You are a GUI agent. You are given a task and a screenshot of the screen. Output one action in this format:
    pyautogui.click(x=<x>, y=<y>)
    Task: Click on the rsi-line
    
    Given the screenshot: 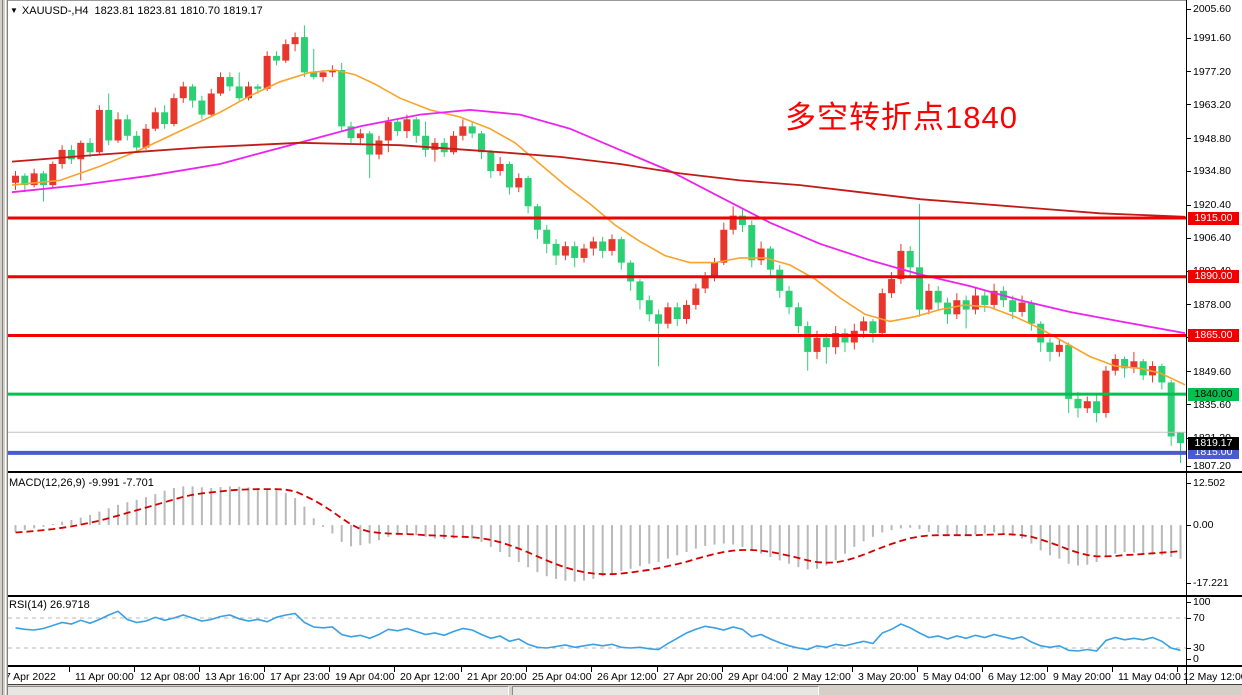 What is the action you would take?
    pyautogui.click(x=598, y=631)
    